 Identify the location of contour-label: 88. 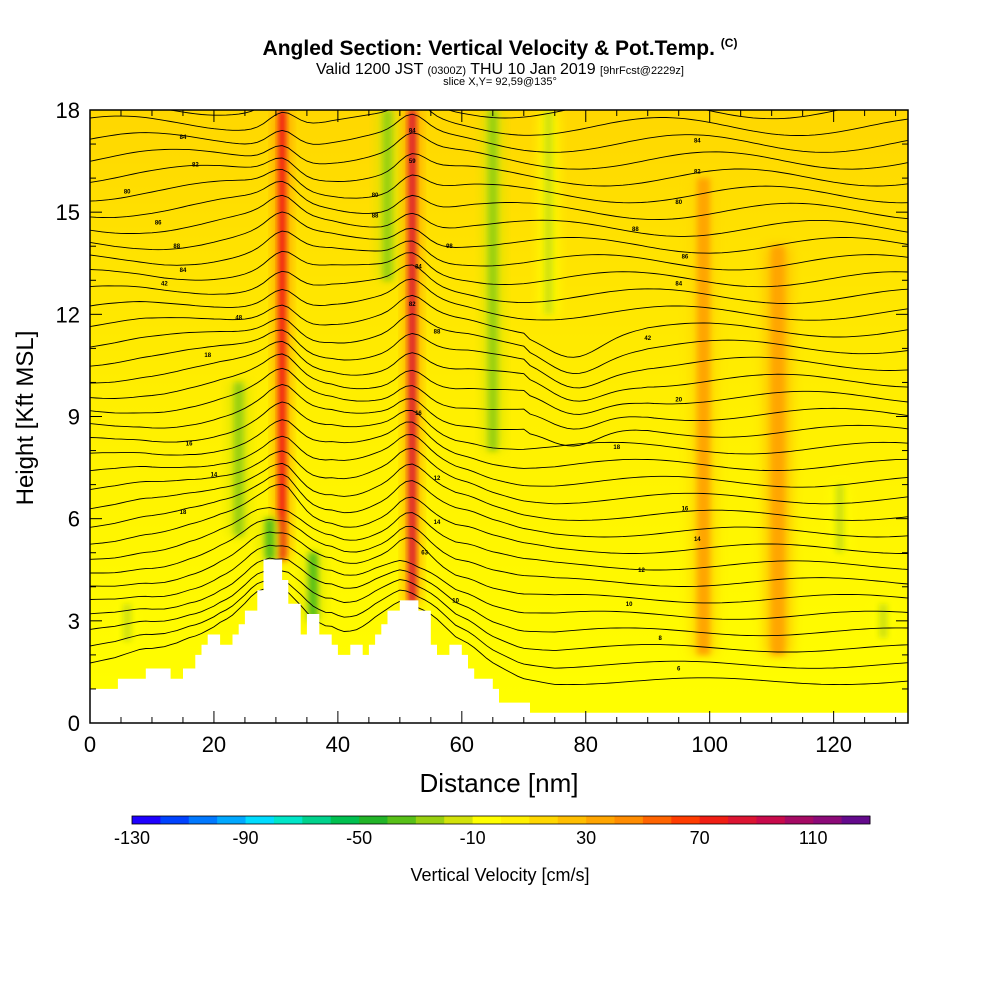
(635, 230).